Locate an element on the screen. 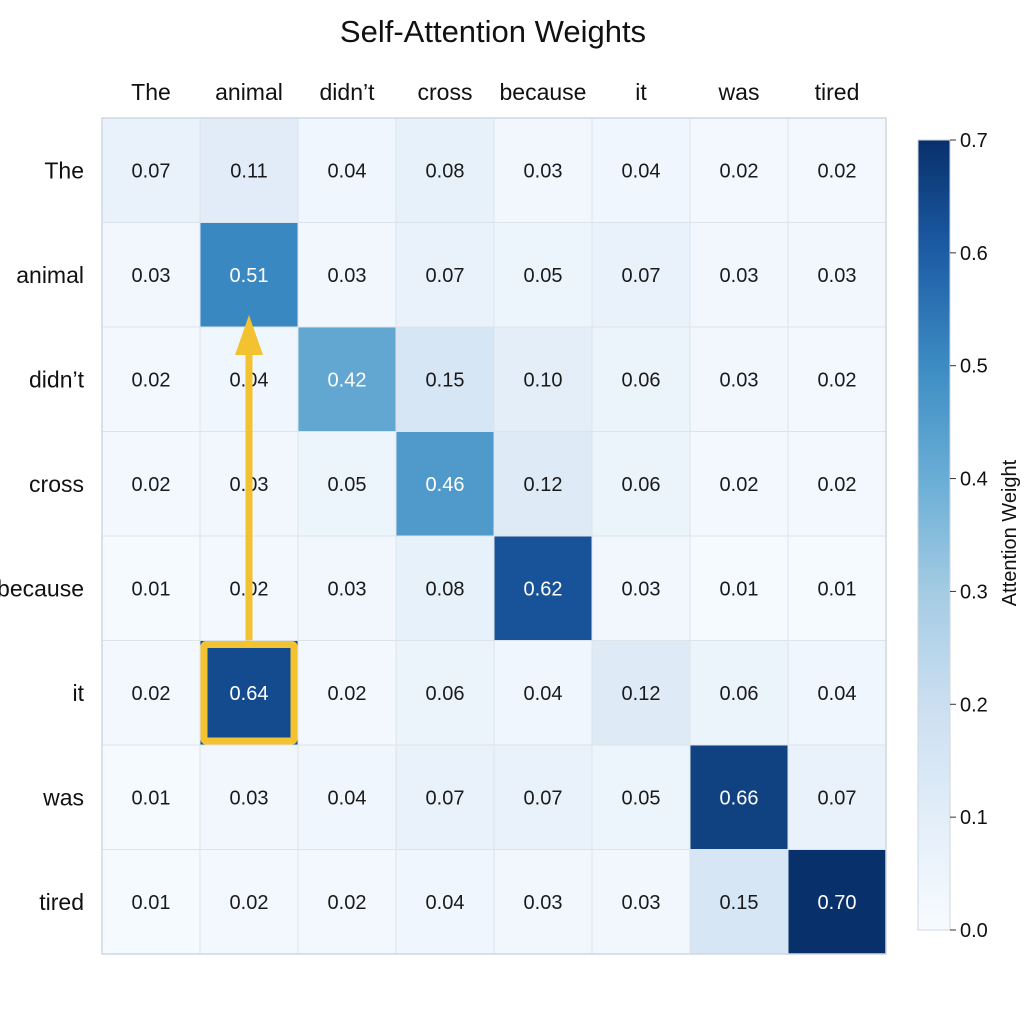  cell-value-label: 0.51 is located at coordinates (249, 276).